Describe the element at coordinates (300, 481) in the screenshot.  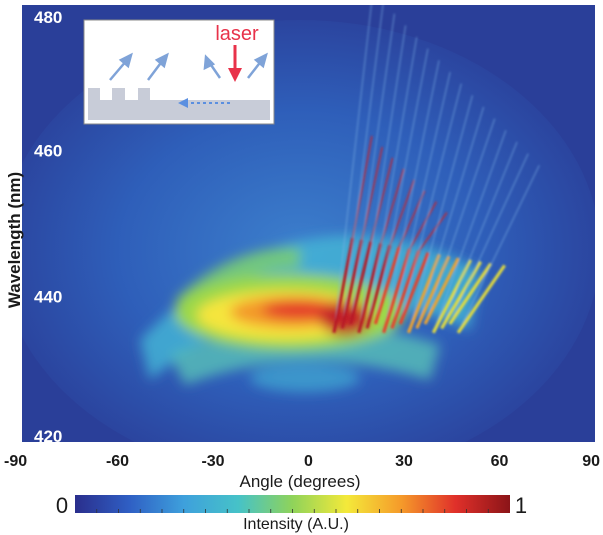
I see `x-axis-label: Angle (degrees)` at that location.